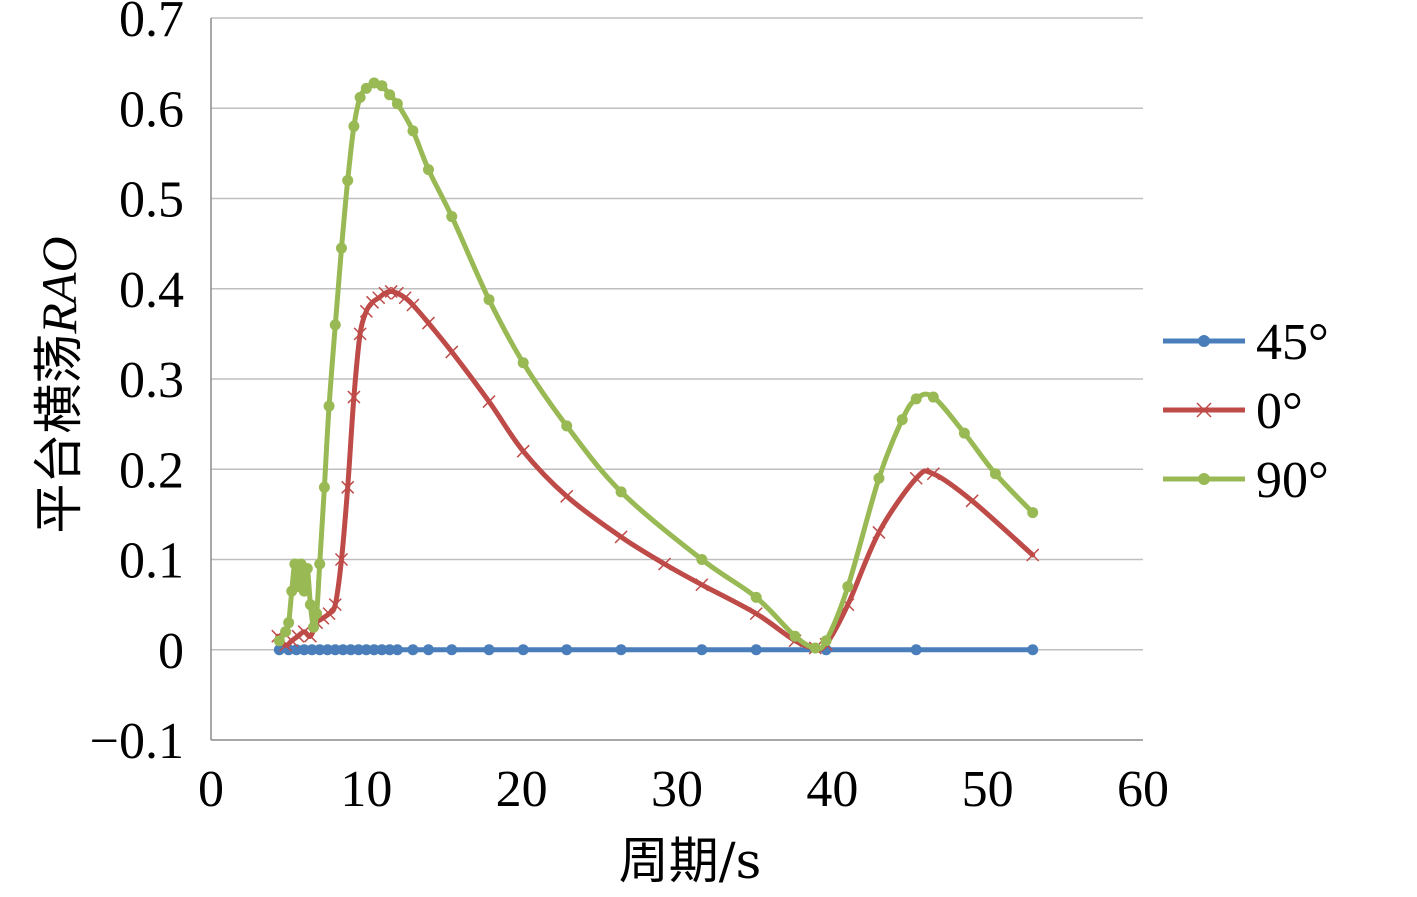 The height and width of the screenshot is (897, 1417). Describe the element at coordinates (151, 24) in the screenshot. I see `y-tick-label: 0.7` at that location.